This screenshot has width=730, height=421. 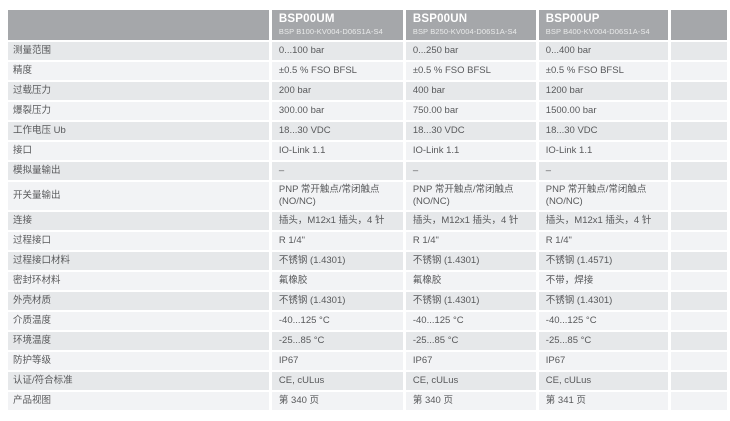 I want to click on table-row: 环境温度 -25...85 °C -25...85 °C -25...85 °C, so click(x=367, y=340).